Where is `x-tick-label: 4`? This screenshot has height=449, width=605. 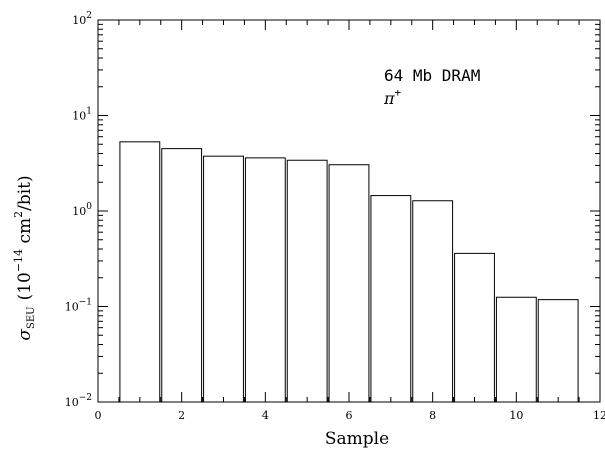
x-tick-label: 4 is located at coordinates (265, 415).